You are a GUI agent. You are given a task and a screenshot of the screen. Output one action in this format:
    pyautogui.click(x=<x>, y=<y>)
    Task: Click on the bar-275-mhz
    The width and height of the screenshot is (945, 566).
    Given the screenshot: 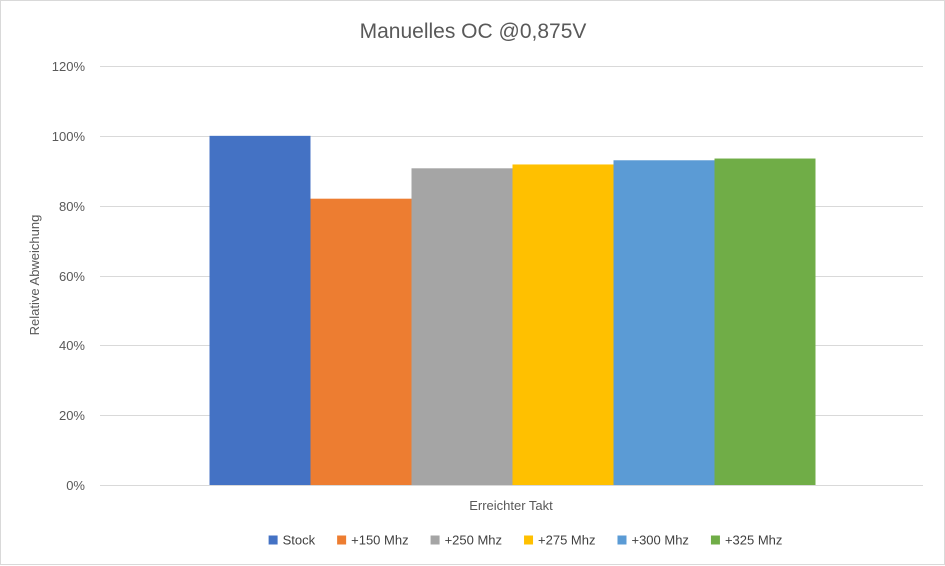 What is the action you would take?
    pyautogui.click(x=563, y=324)
    